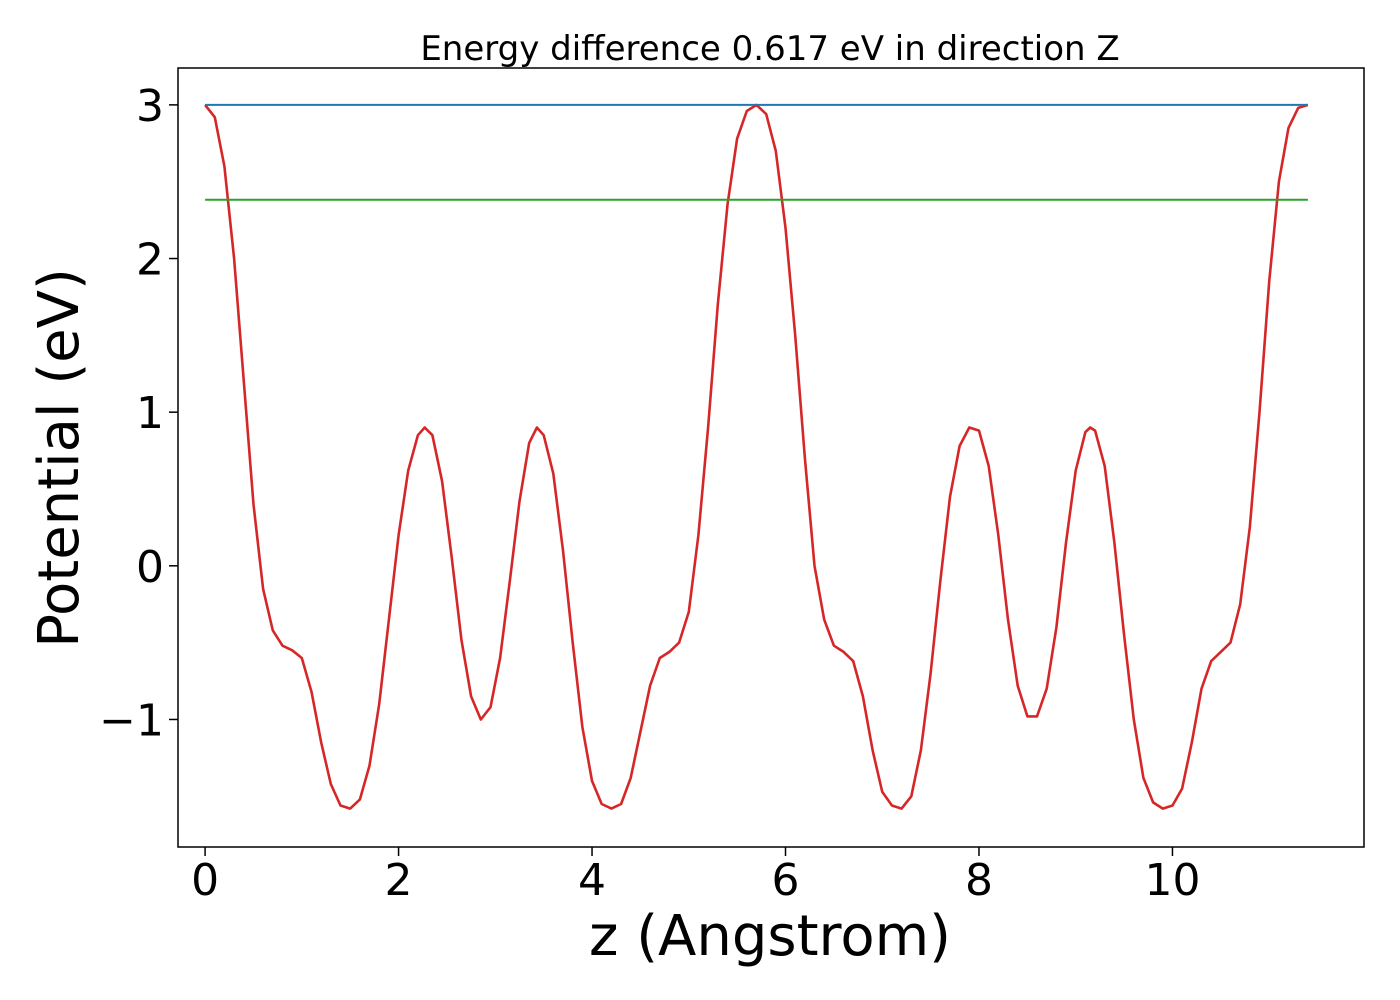 Image resolution: width=1400 pixels, height=1000 pixels. What do you see at coordinates (59, 458) in the screenshot?
I see `y-axis-label: Potential (eV)` at bounding box center [59, 458].